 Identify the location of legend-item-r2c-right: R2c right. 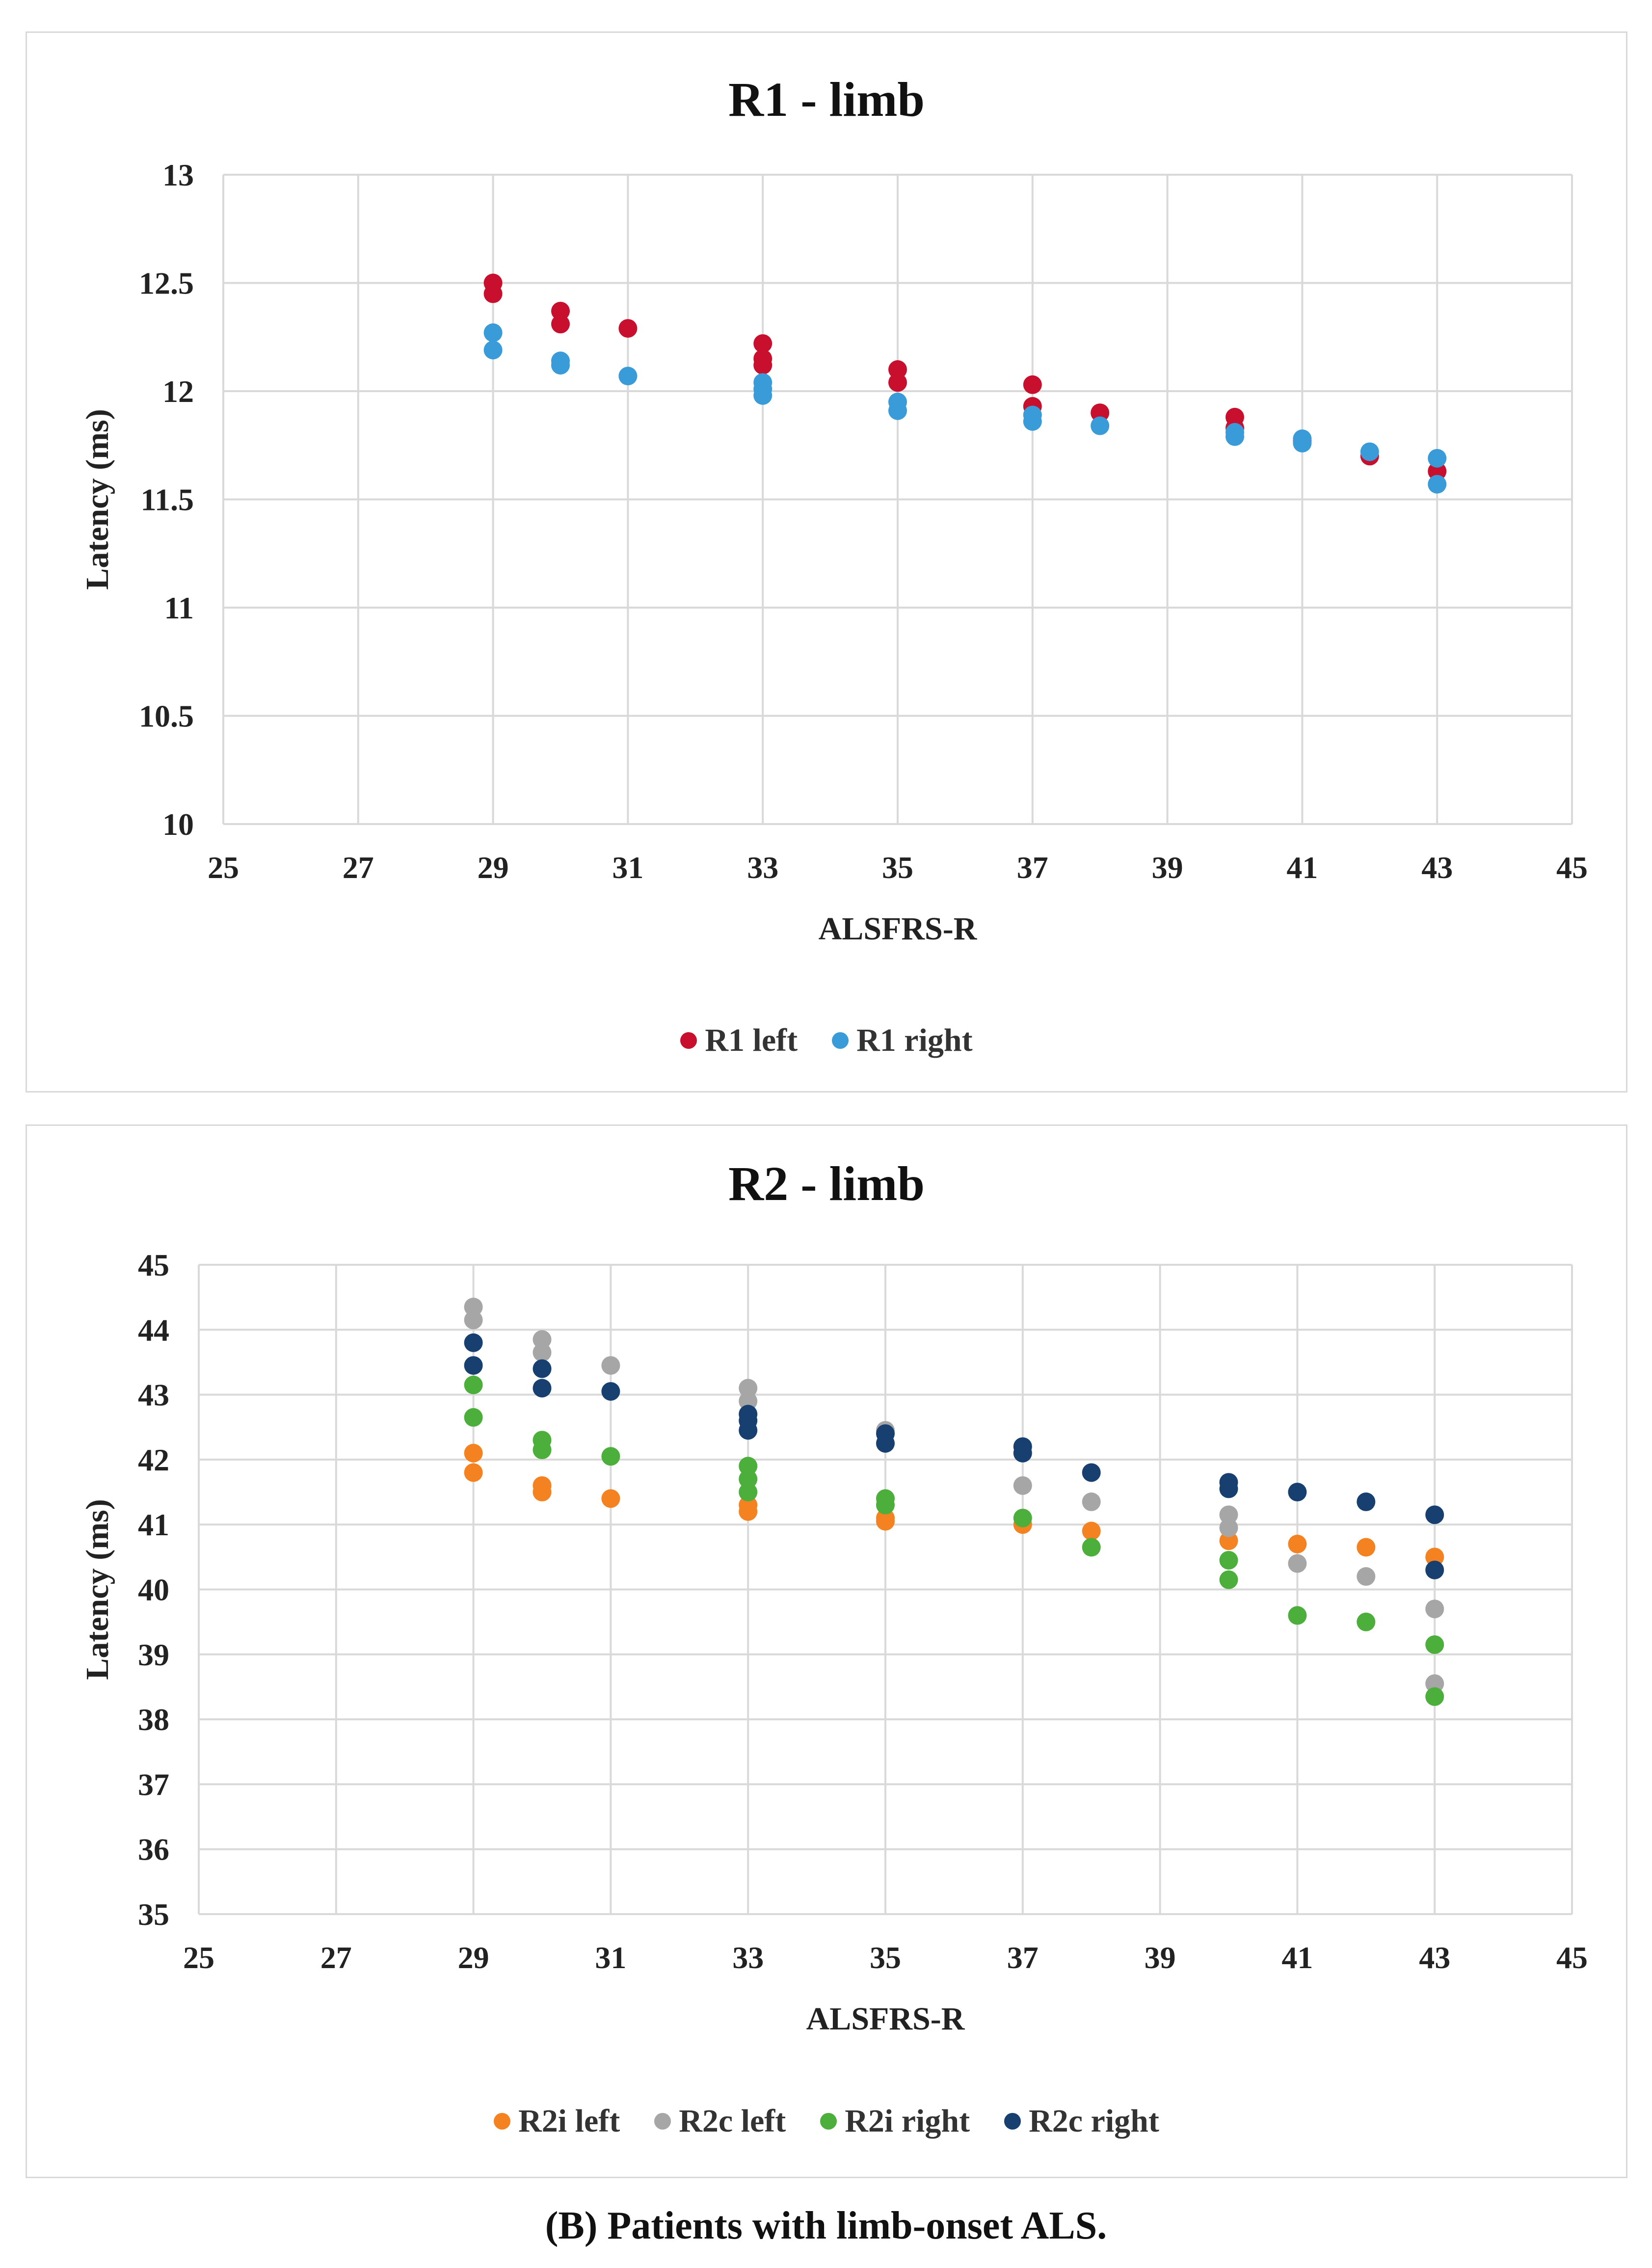
(1081, 2121).